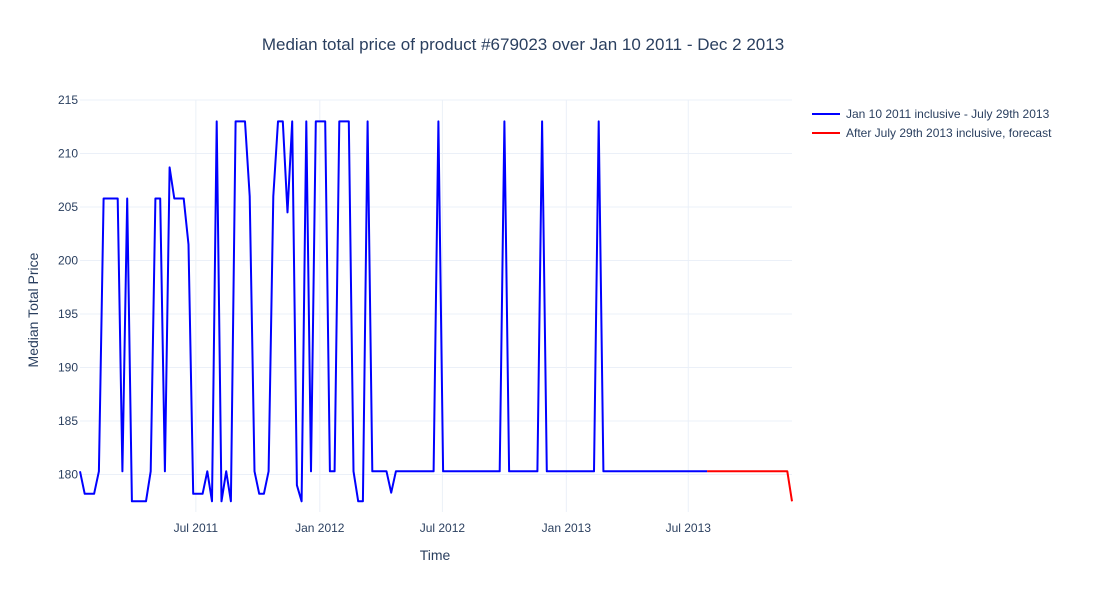 The image size is (1100, 600). I want to click on x-tick-label: Jul 2011, so click(196, 528).